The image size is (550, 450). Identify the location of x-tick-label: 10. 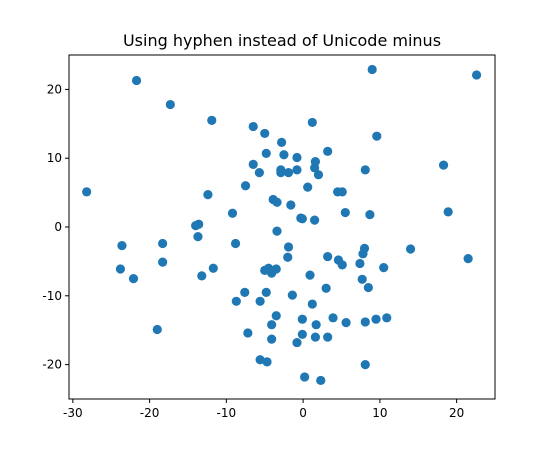
(379, 413).